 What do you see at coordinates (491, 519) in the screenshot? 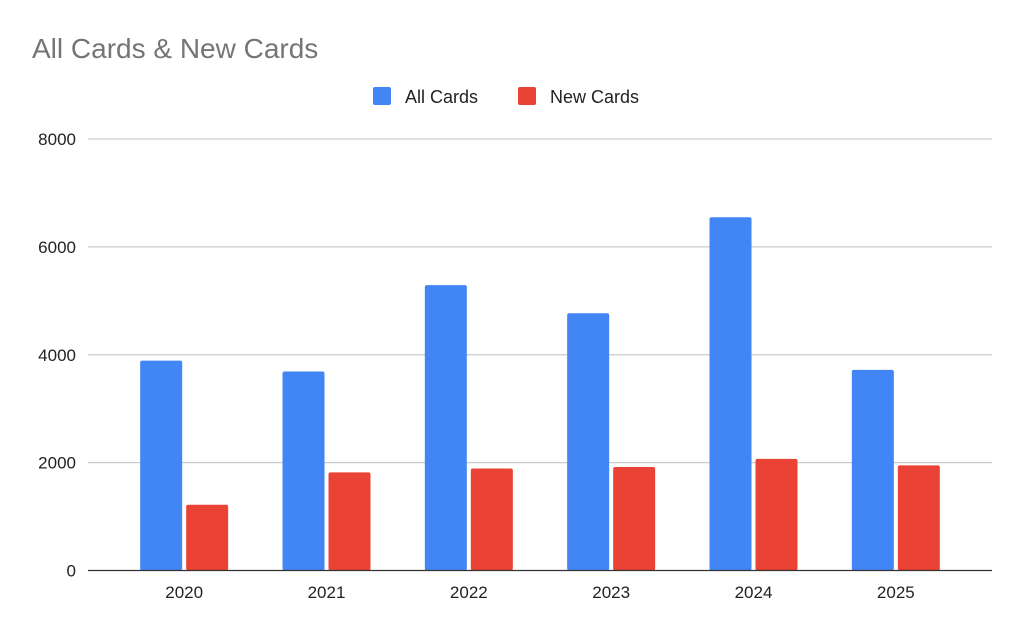
I see `bar-new-cards-2022` at bounding box center [491, 519].